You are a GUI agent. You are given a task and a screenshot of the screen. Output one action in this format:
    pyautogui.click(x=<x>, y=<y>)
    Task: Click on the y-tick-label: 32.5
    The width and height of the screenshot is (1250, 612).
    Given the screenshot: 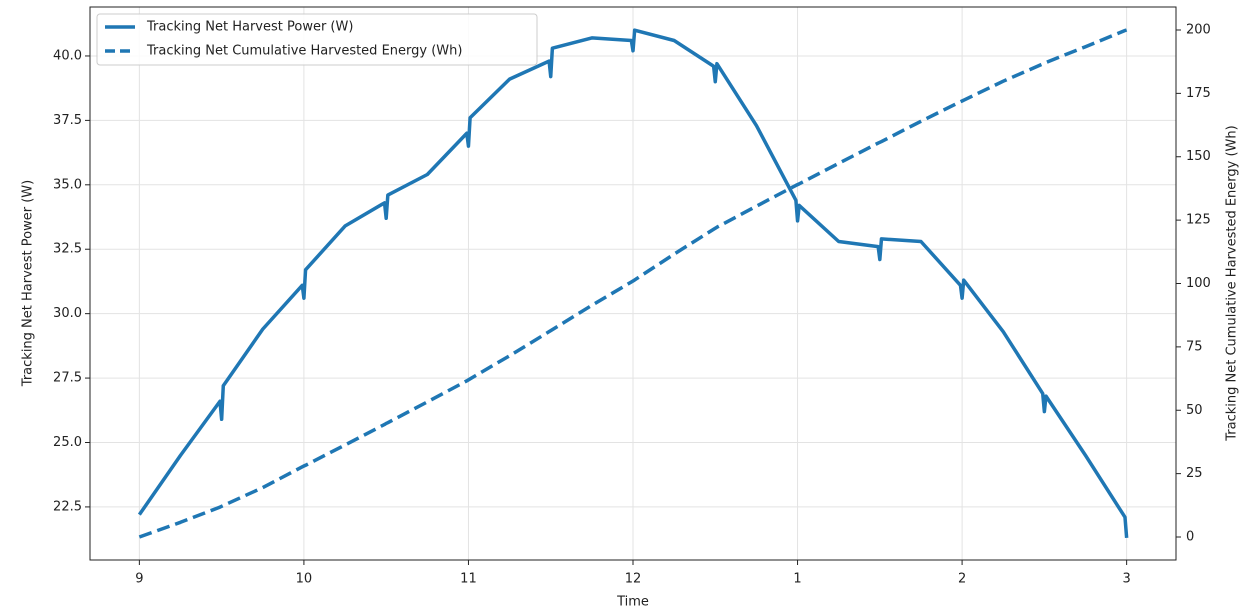 What is the action you would take?
    pyautogui.click(x=67, y=249)
    